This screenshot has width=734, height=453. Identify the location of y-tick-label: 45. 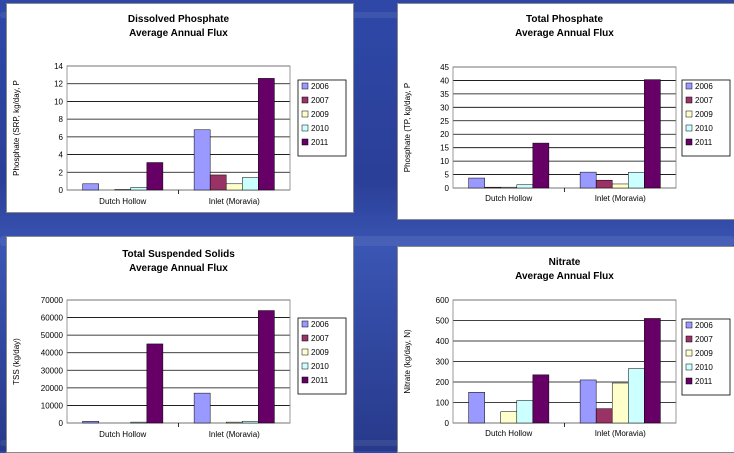
(444, 67).